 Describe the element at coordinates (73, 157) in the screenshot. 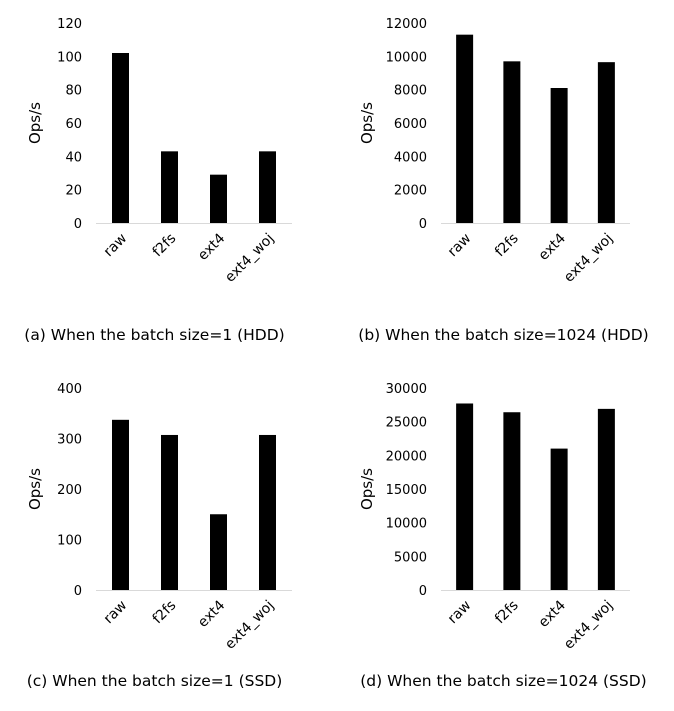

I see `y-tick-label: 40` at that location.